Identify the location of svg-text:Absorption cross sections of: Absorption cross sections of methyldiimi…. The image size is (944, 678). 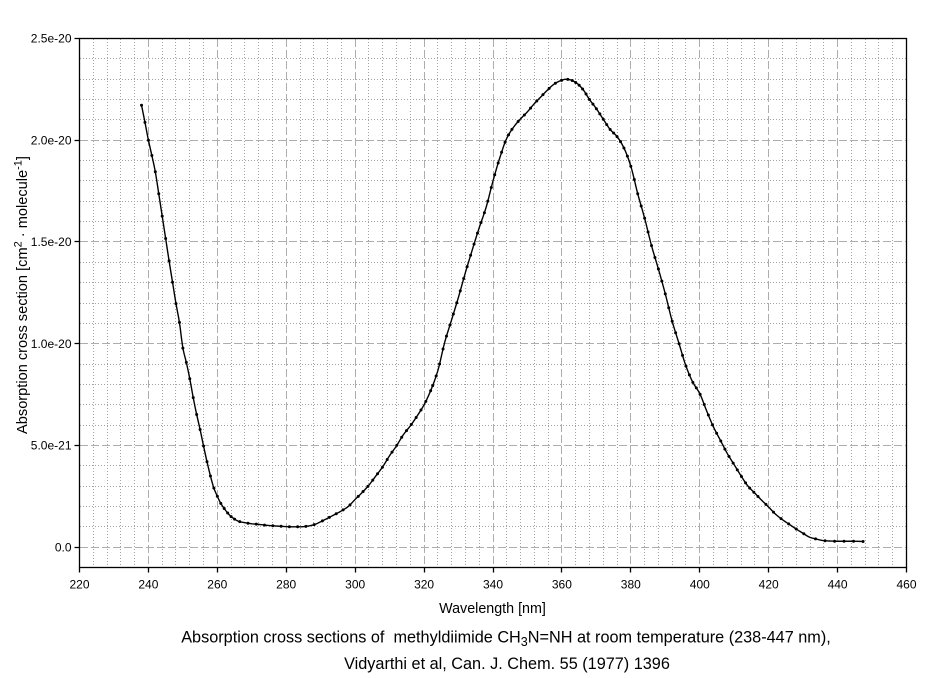
(506, 639).